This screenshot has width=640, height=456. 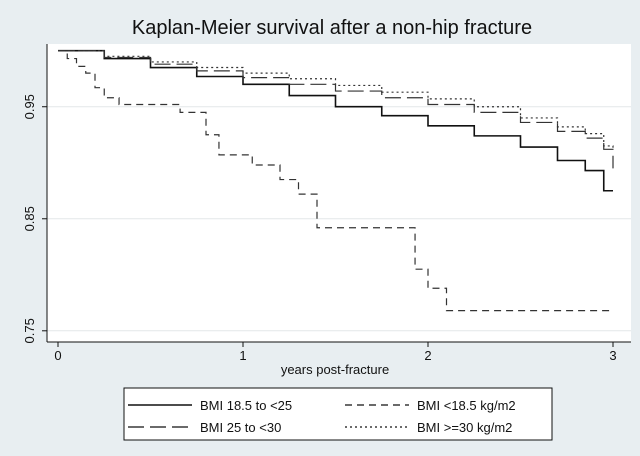 I want to click on x-tick-label-0: 0, so click(x=57, y=355).